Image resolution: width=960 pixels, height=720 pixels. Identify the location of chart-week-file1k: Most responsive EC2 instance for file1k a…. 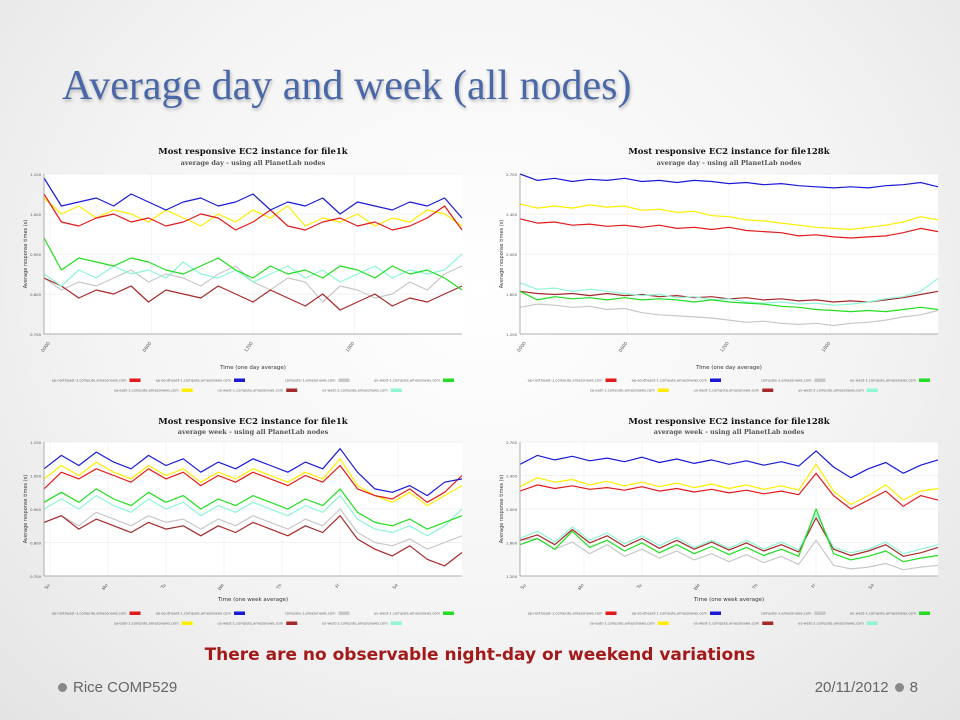
(246, 523).